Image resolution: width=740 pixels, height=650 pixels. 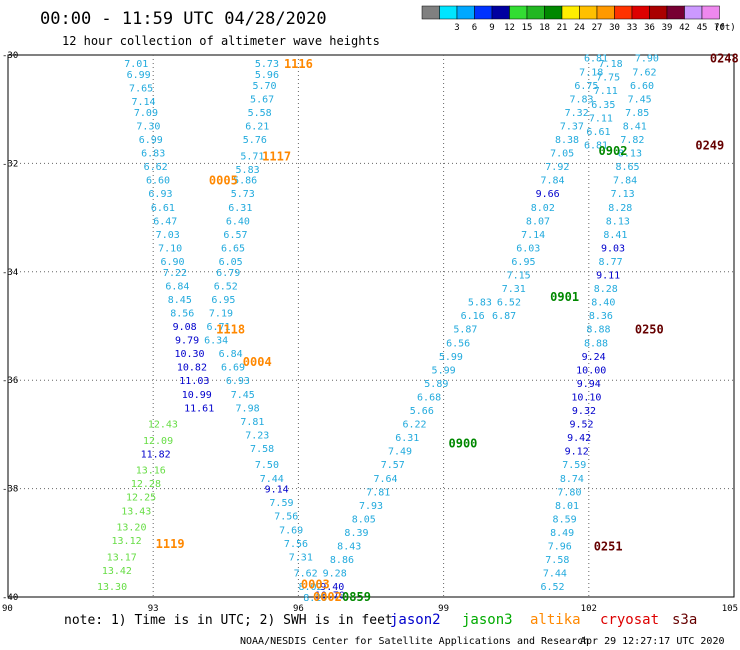 I want to click on colorbar-unit: (ft), so click(x=725, y=28).